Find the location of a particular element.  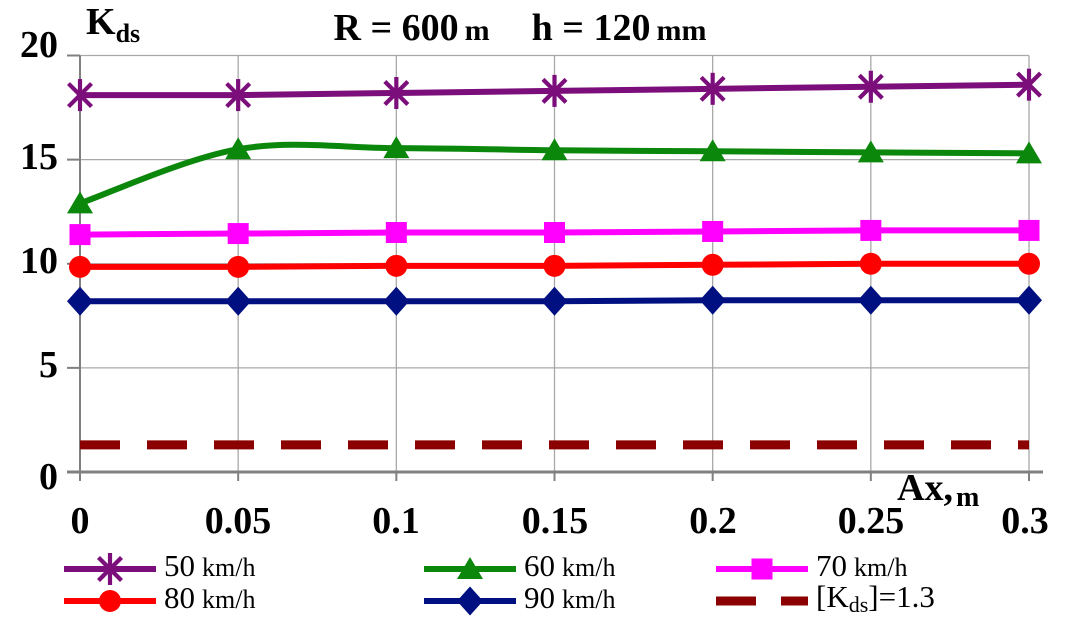

legend-item-60-kmh: 60 km/h is located at coordinates (520, 567).